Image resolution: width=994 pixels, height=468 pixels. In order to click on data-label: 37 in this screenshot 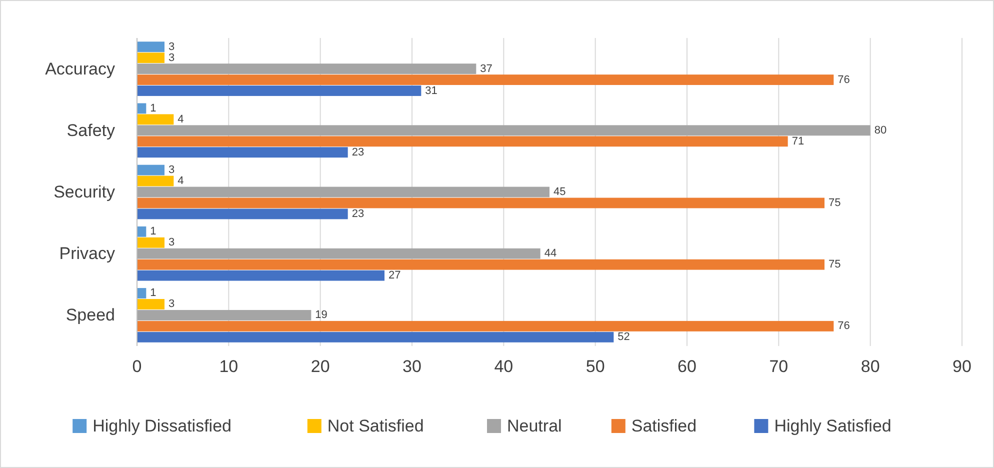, I will do `click(486, 68)`.